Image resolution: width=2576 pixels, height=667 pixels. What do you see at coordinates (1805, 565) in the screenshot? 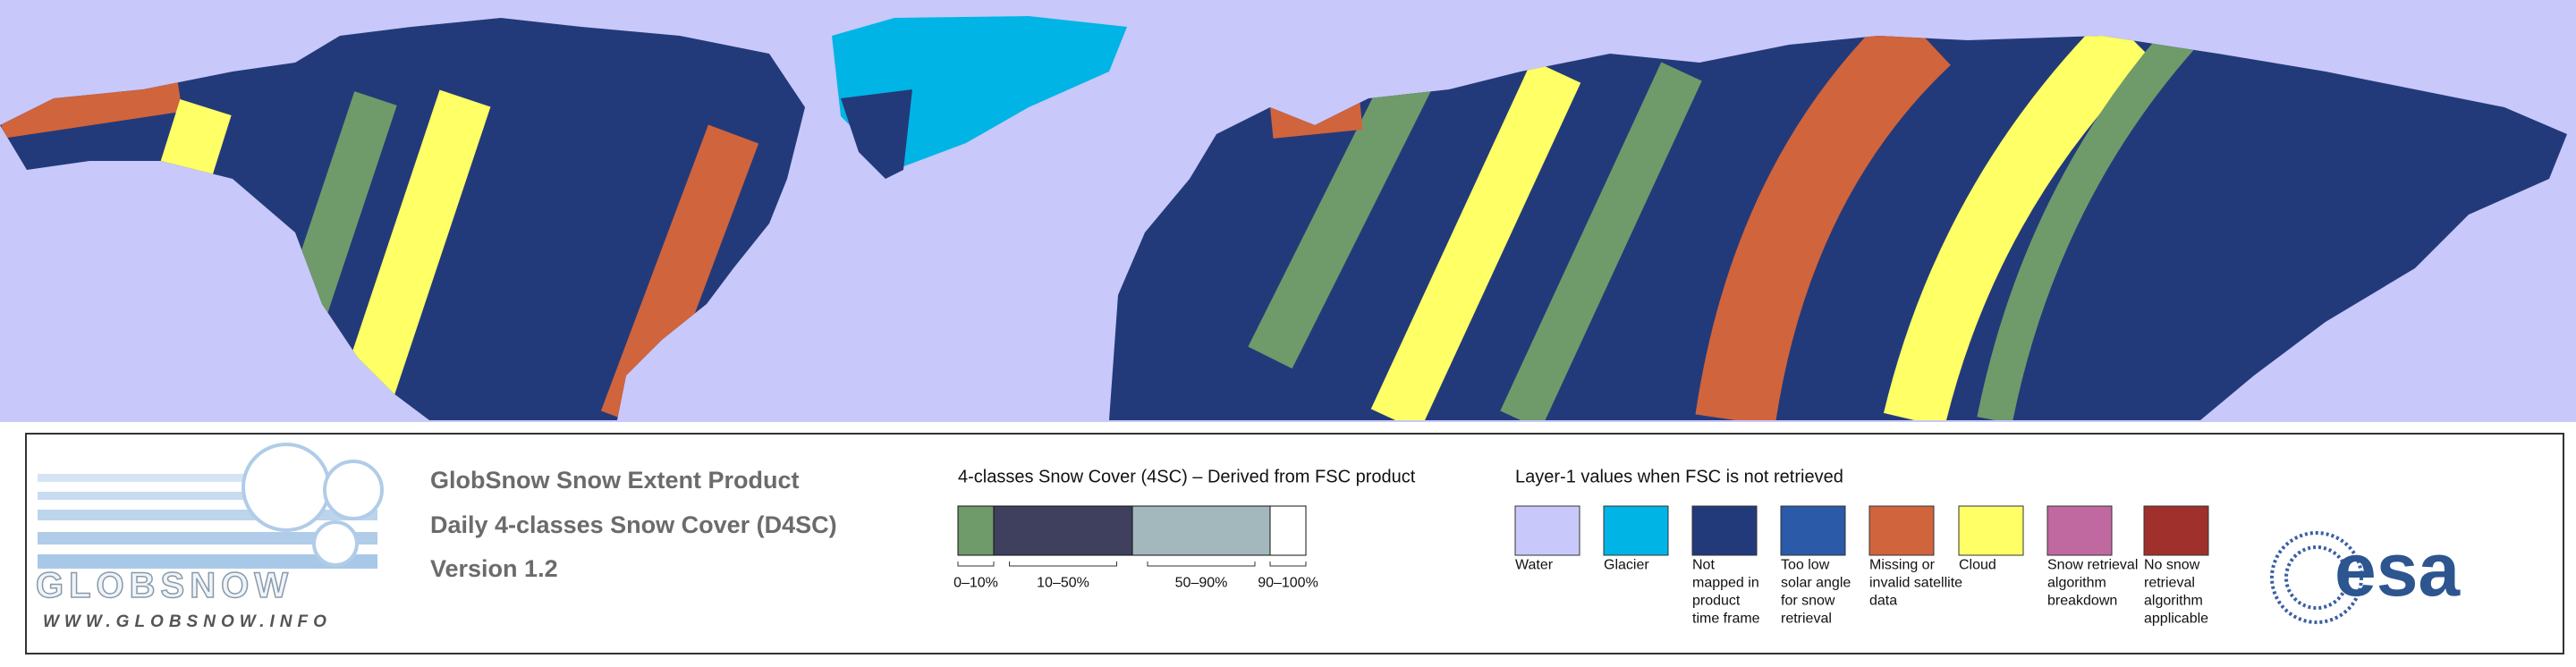
I see `layer1-label: Too low` at bounding box center [1805, 565].